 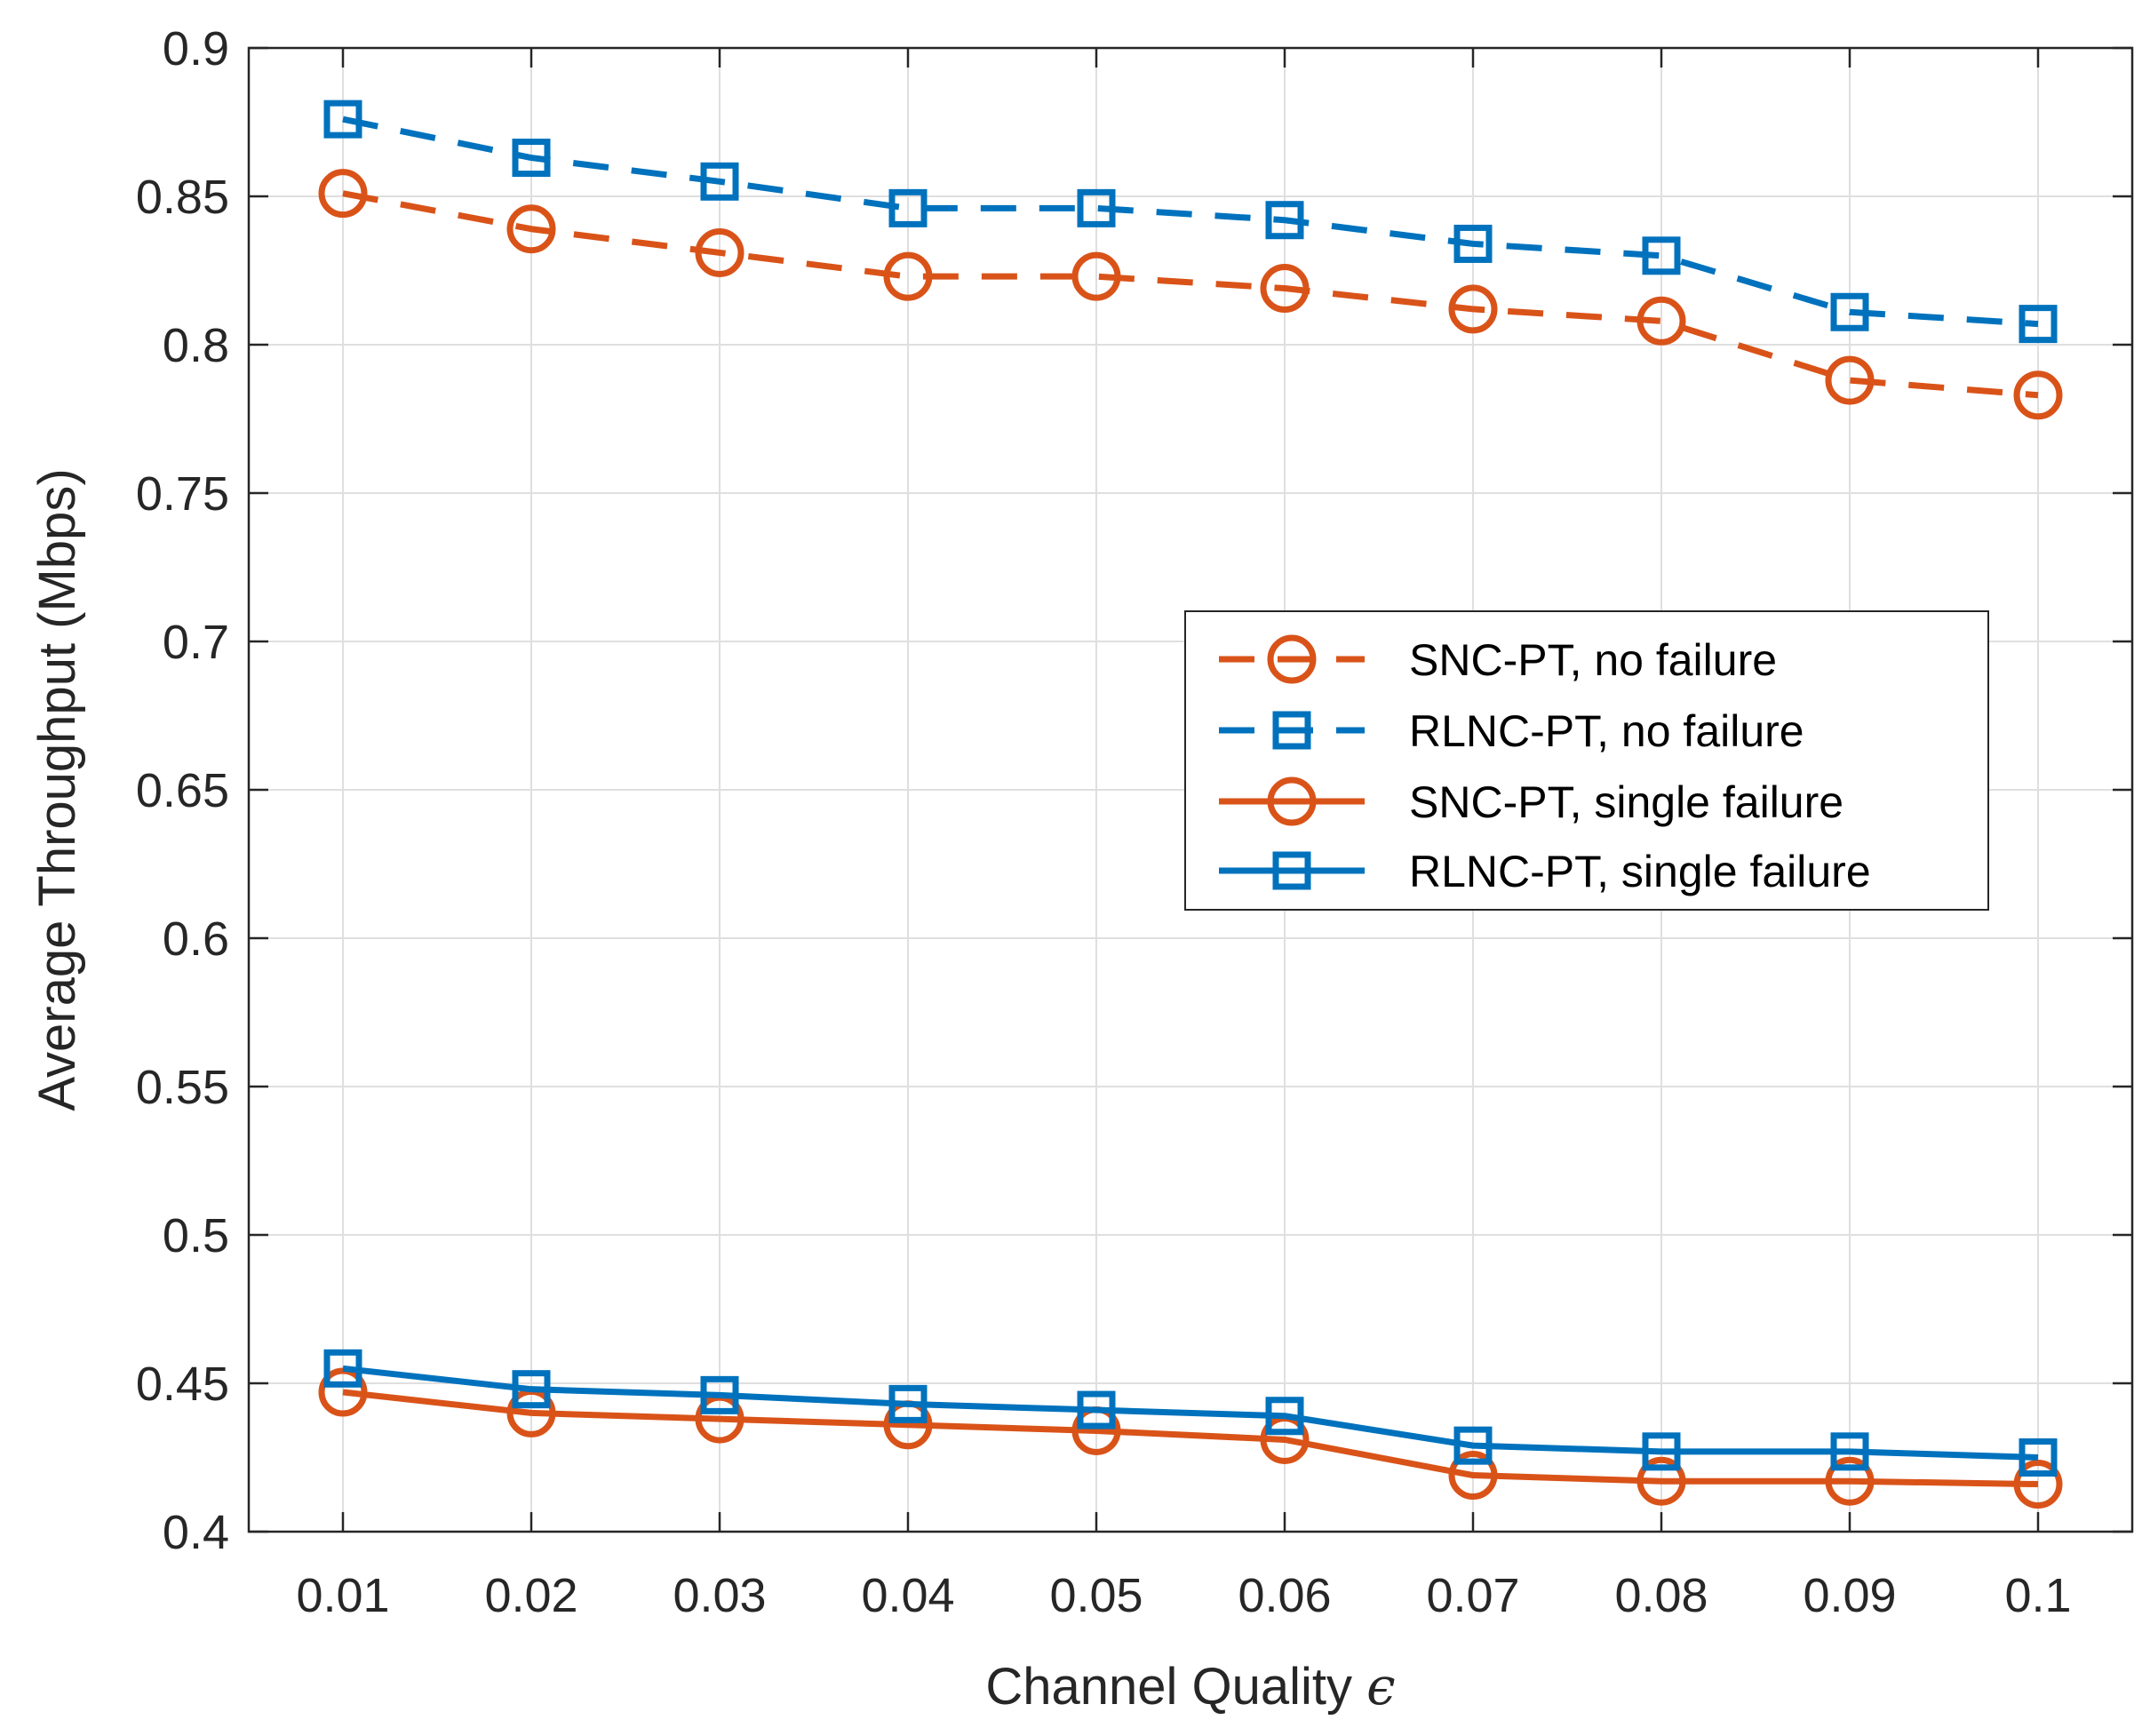 I want to click on y-axis-label: Average Throughput (Mbps), so click(x=57, y=789).